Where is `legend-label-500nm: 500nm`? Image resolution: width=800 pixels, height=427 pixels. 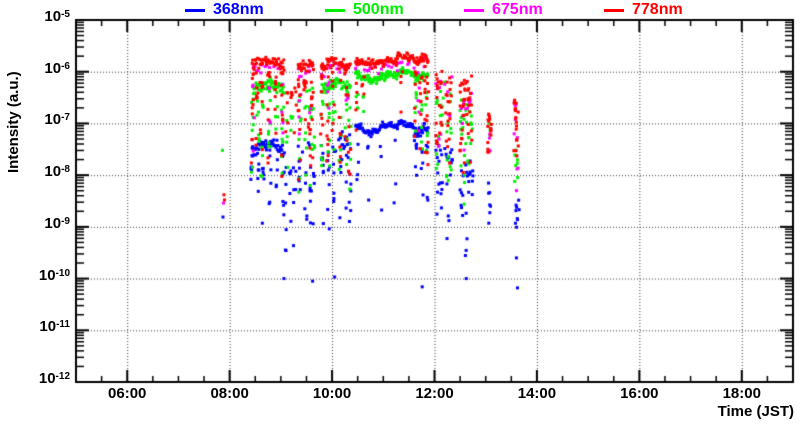 legend-label-500nm: 500nm is located at coordinates (378, 9).